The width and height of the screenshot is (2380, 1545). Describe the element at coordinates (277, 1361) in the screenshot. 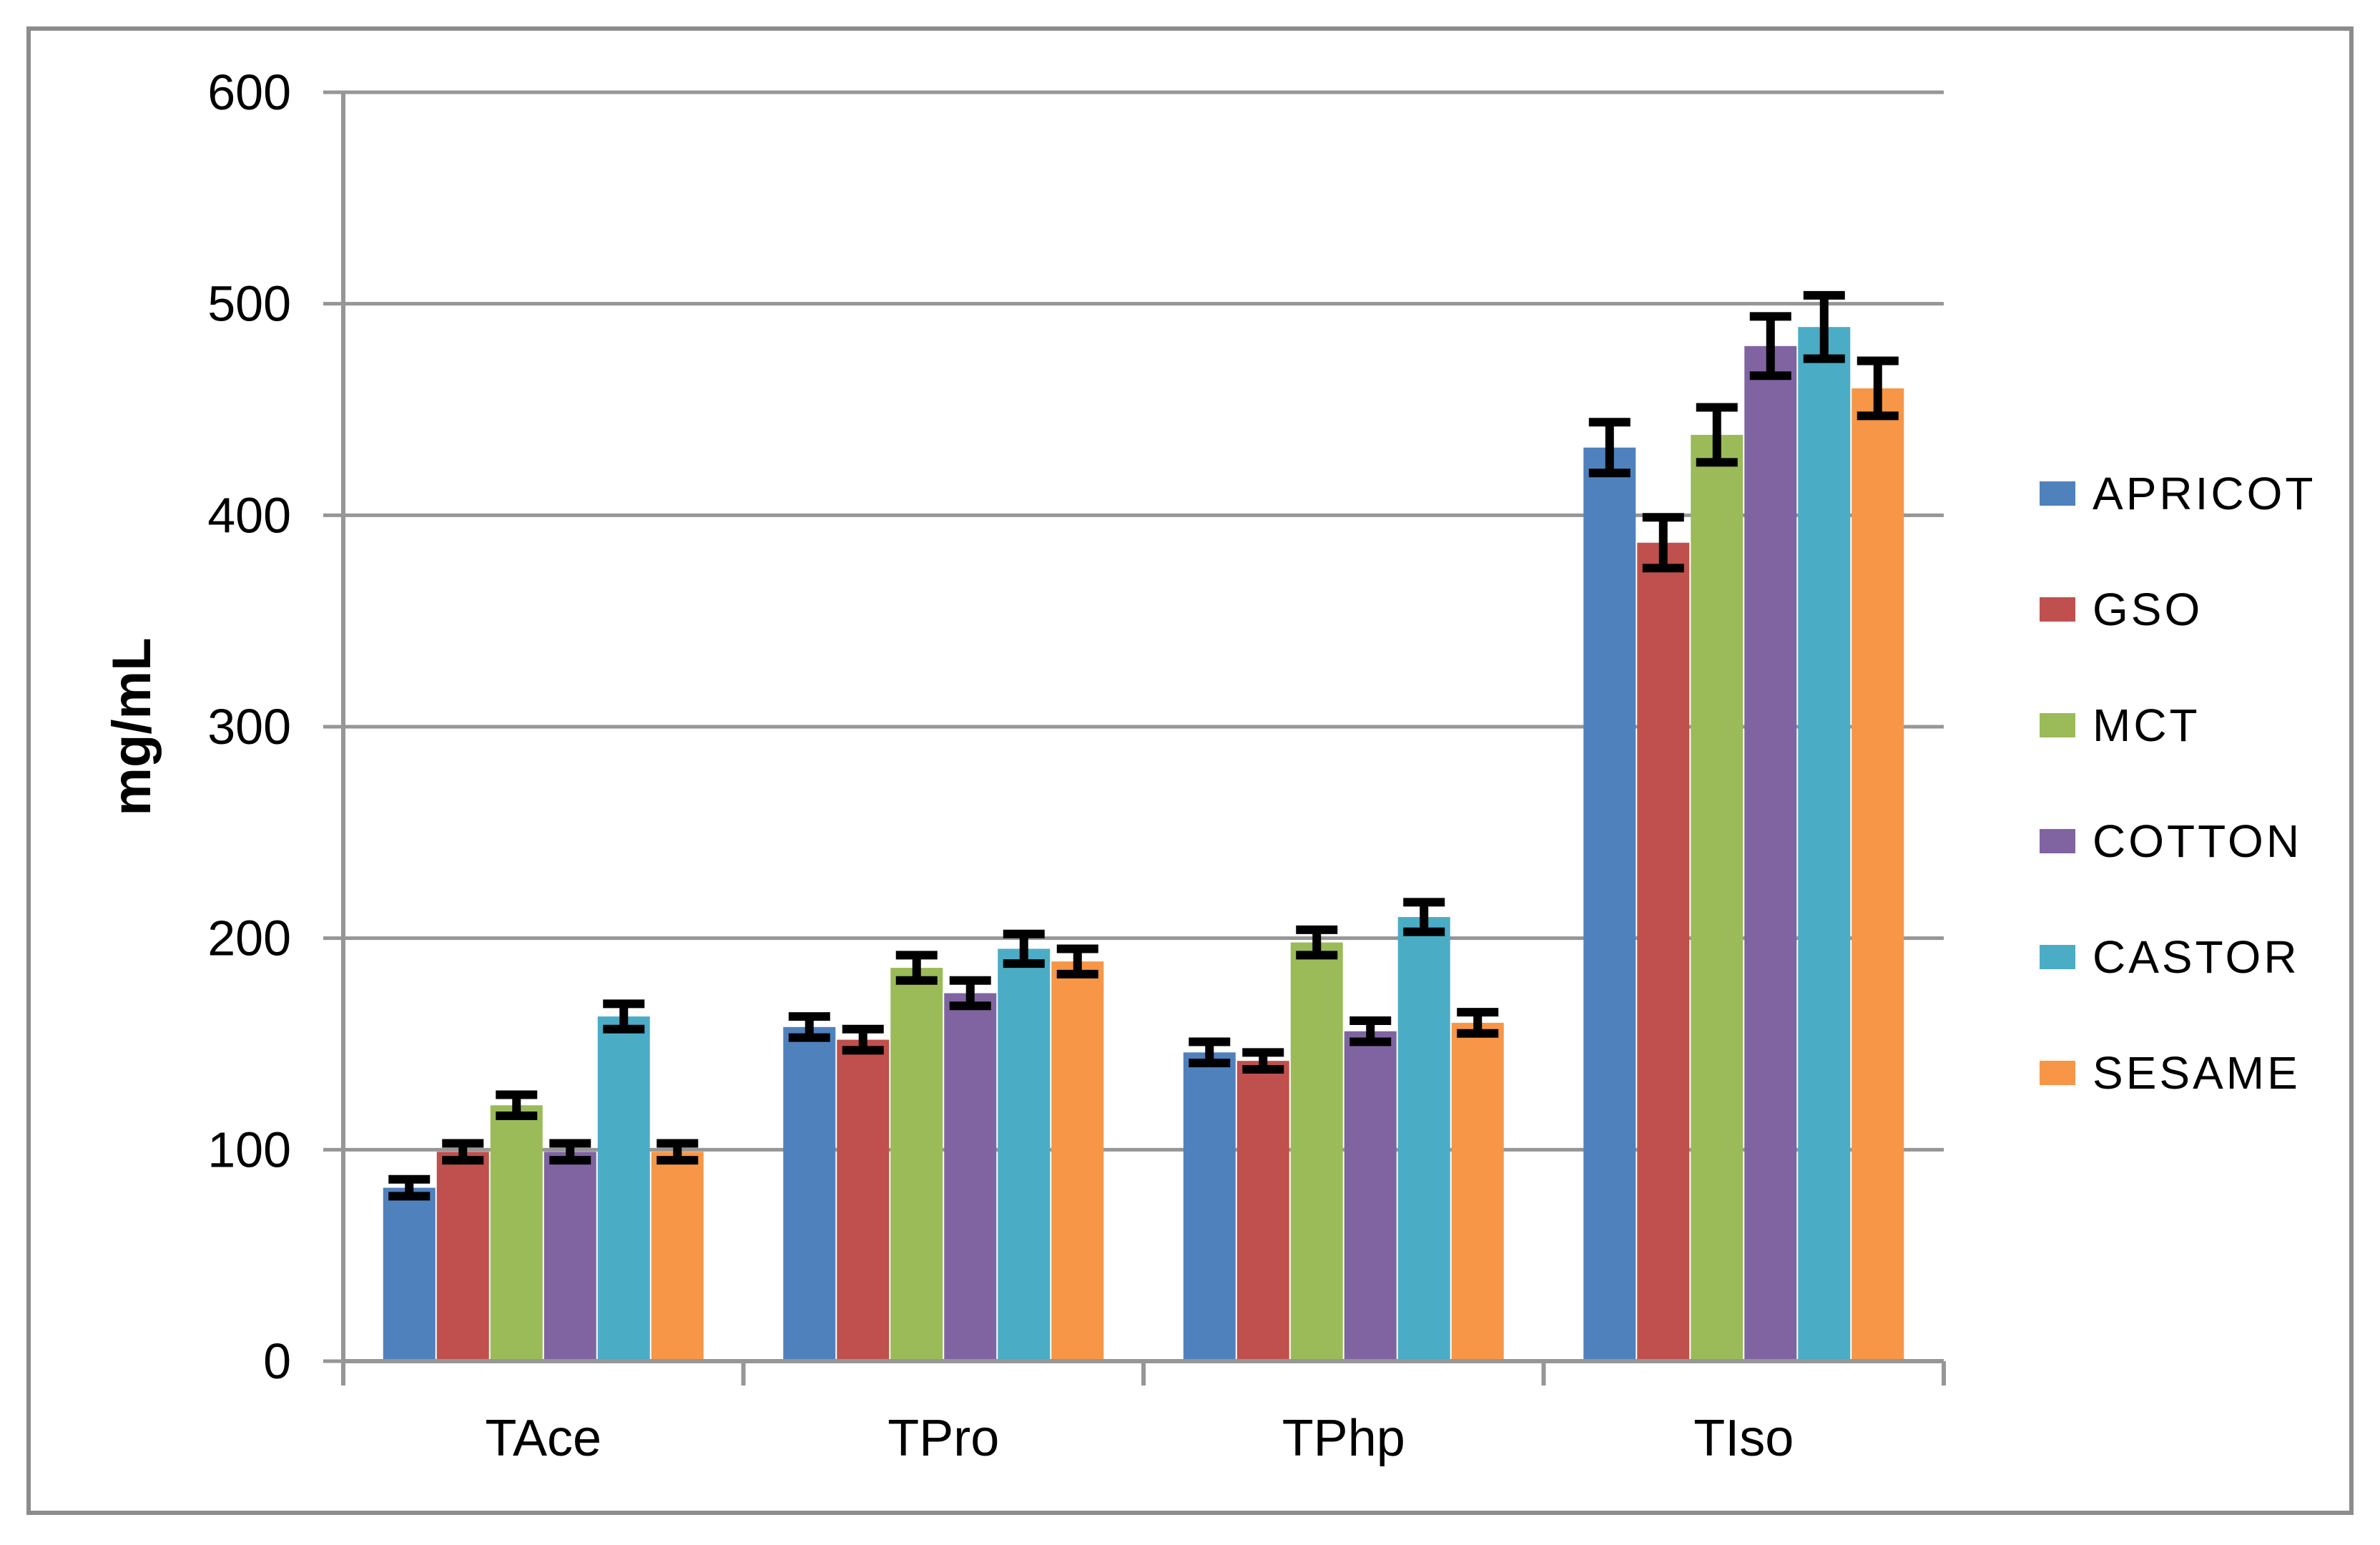

I see `y-tick-label-0: 0` at that location.